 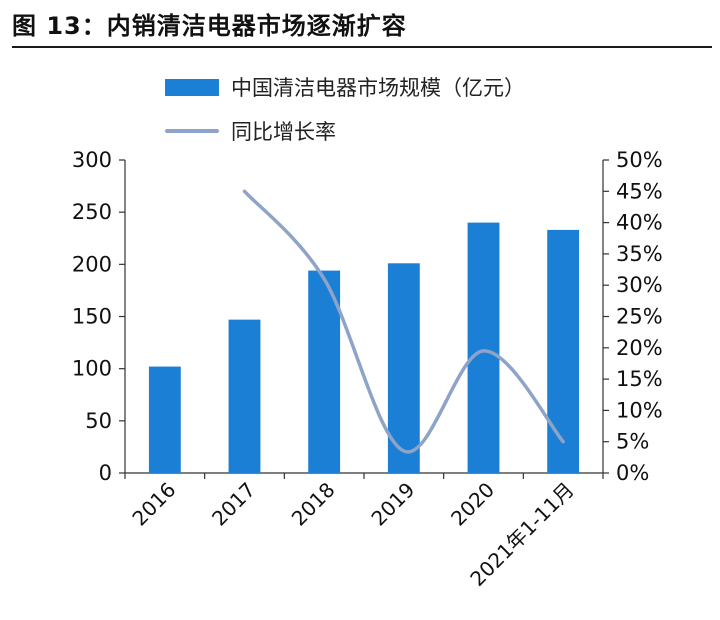 What do you see at coordinates (632, 473) in the screenshot?
I see `right-axis-tick-label: 0%` at bounding box center [632, 473].